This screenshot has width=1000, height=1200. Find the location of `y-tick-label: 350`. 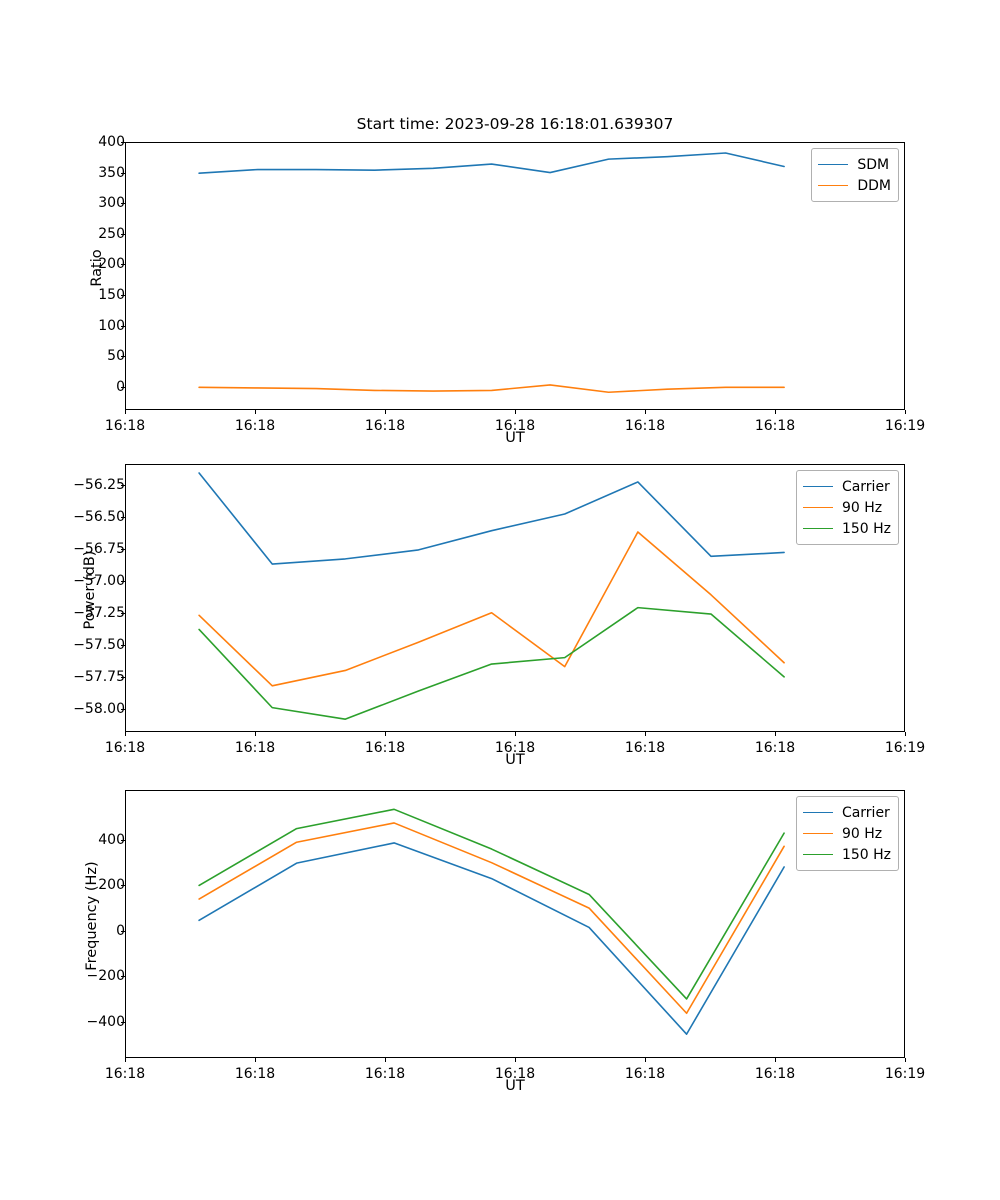

y-tick-label: 350 is located at coordinates (111, 172).